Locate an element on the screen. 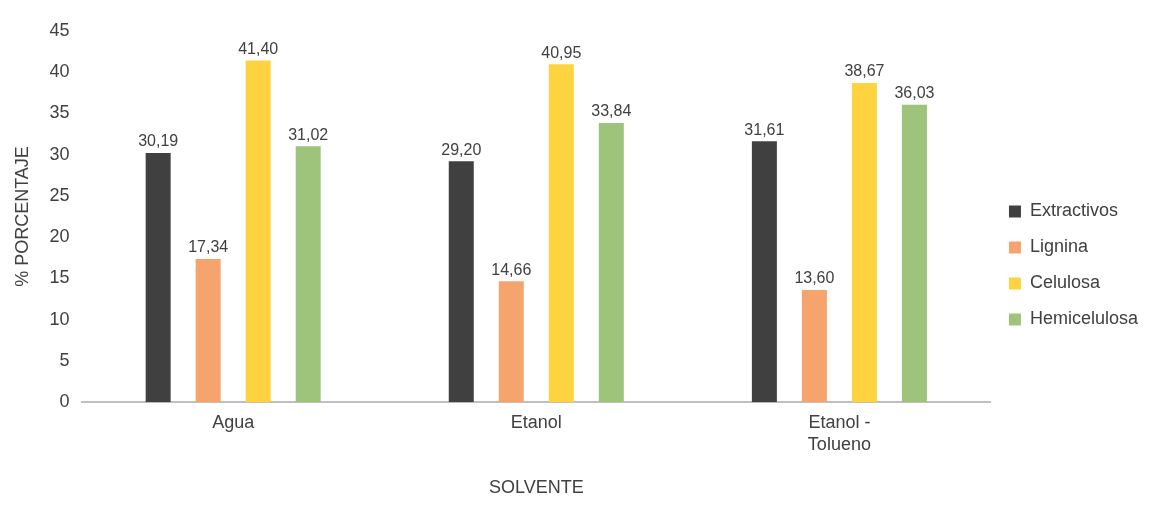 The image size is (1172, 514). data-label: 33,84 is located at coordinates (611, 111).